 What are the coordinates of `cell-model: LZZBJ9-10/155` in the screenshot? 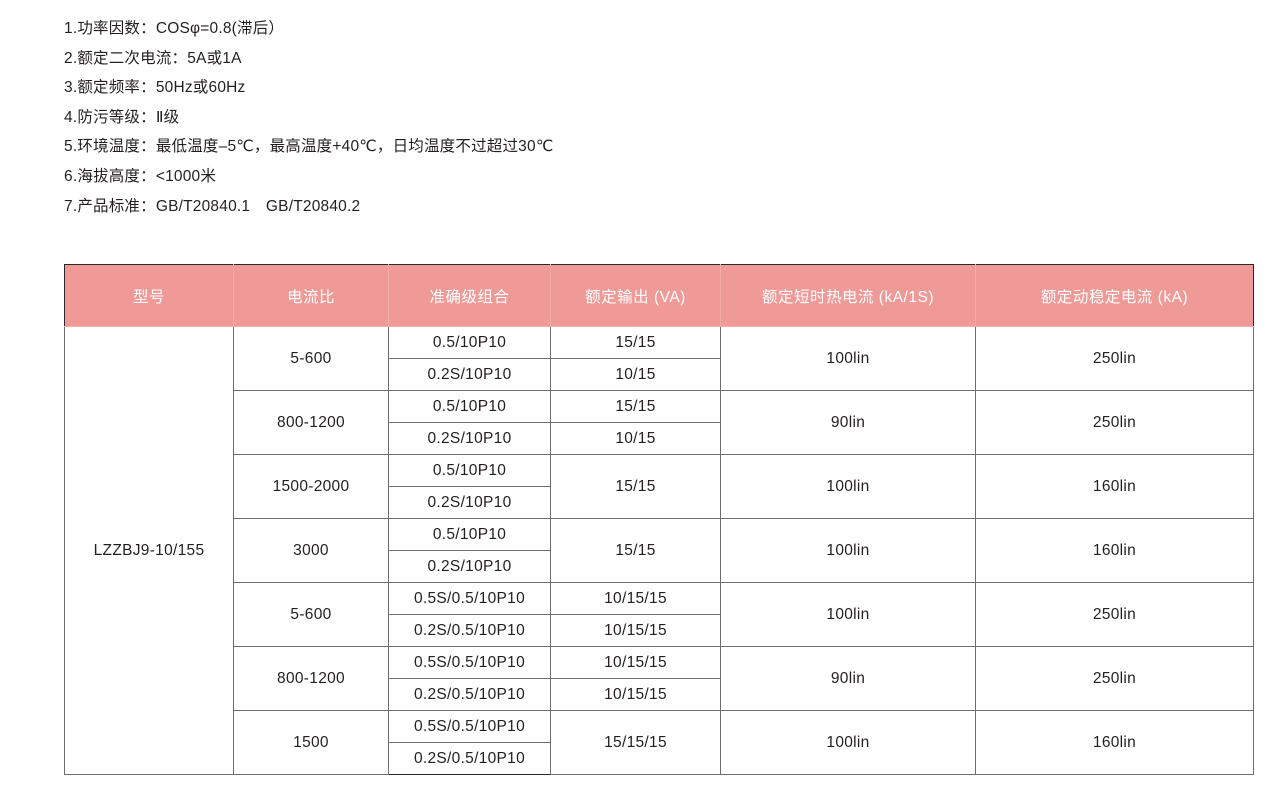 It's located at (149, 550).